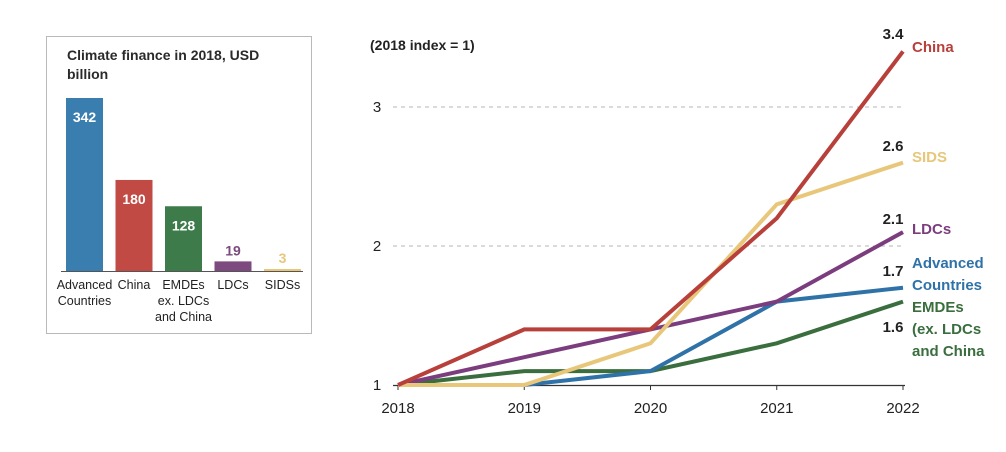 This screenshot has height=452, width=1006. Describe the element at coordinates (524, 408) in the screenshot. I see `x-tick-label: 2019` at that location.